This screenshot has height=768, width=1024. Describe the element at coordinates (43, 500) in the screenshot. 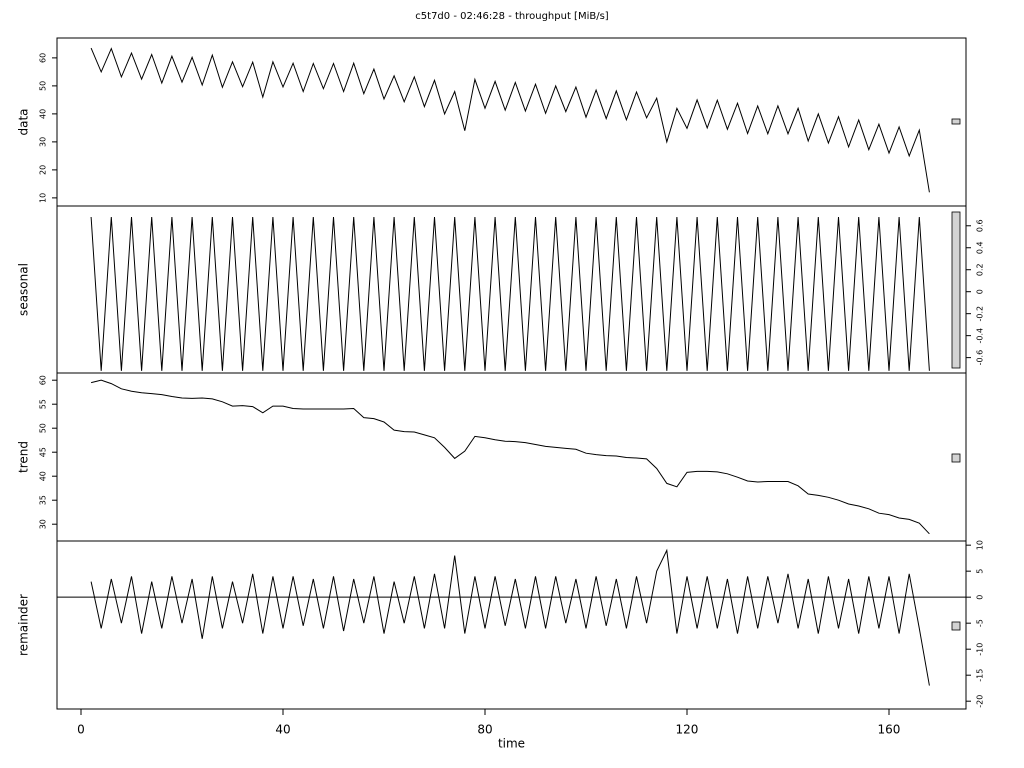

I see `y-tick-label: 35` at that location.